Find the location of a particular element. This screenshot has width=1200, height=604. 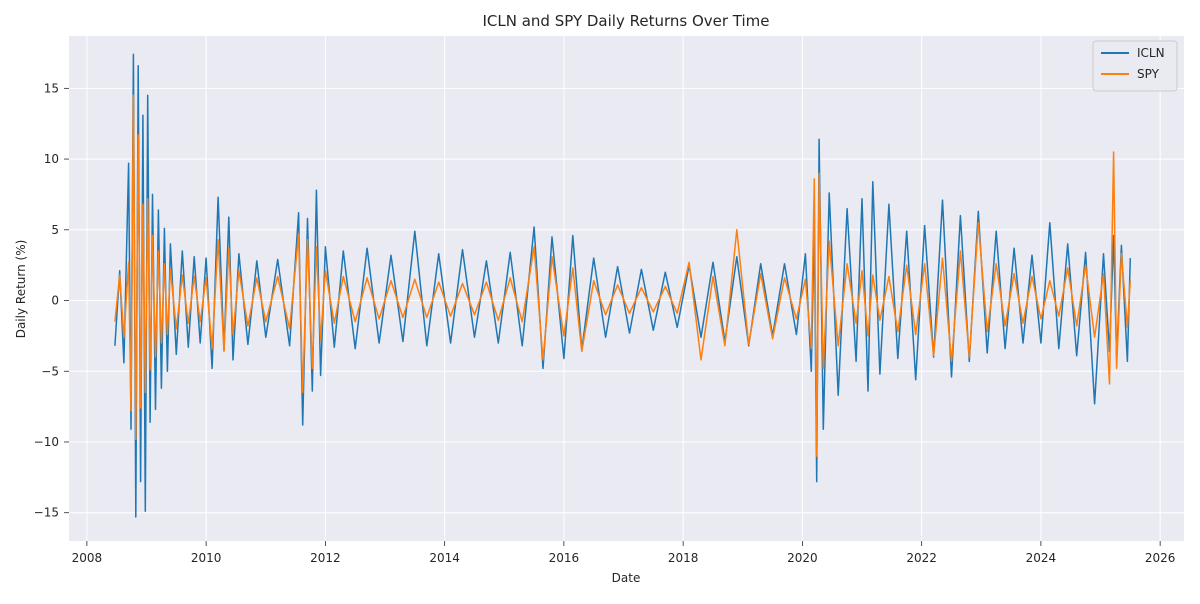

x-tick-label: 2018 is located at coordinates (683, 558).